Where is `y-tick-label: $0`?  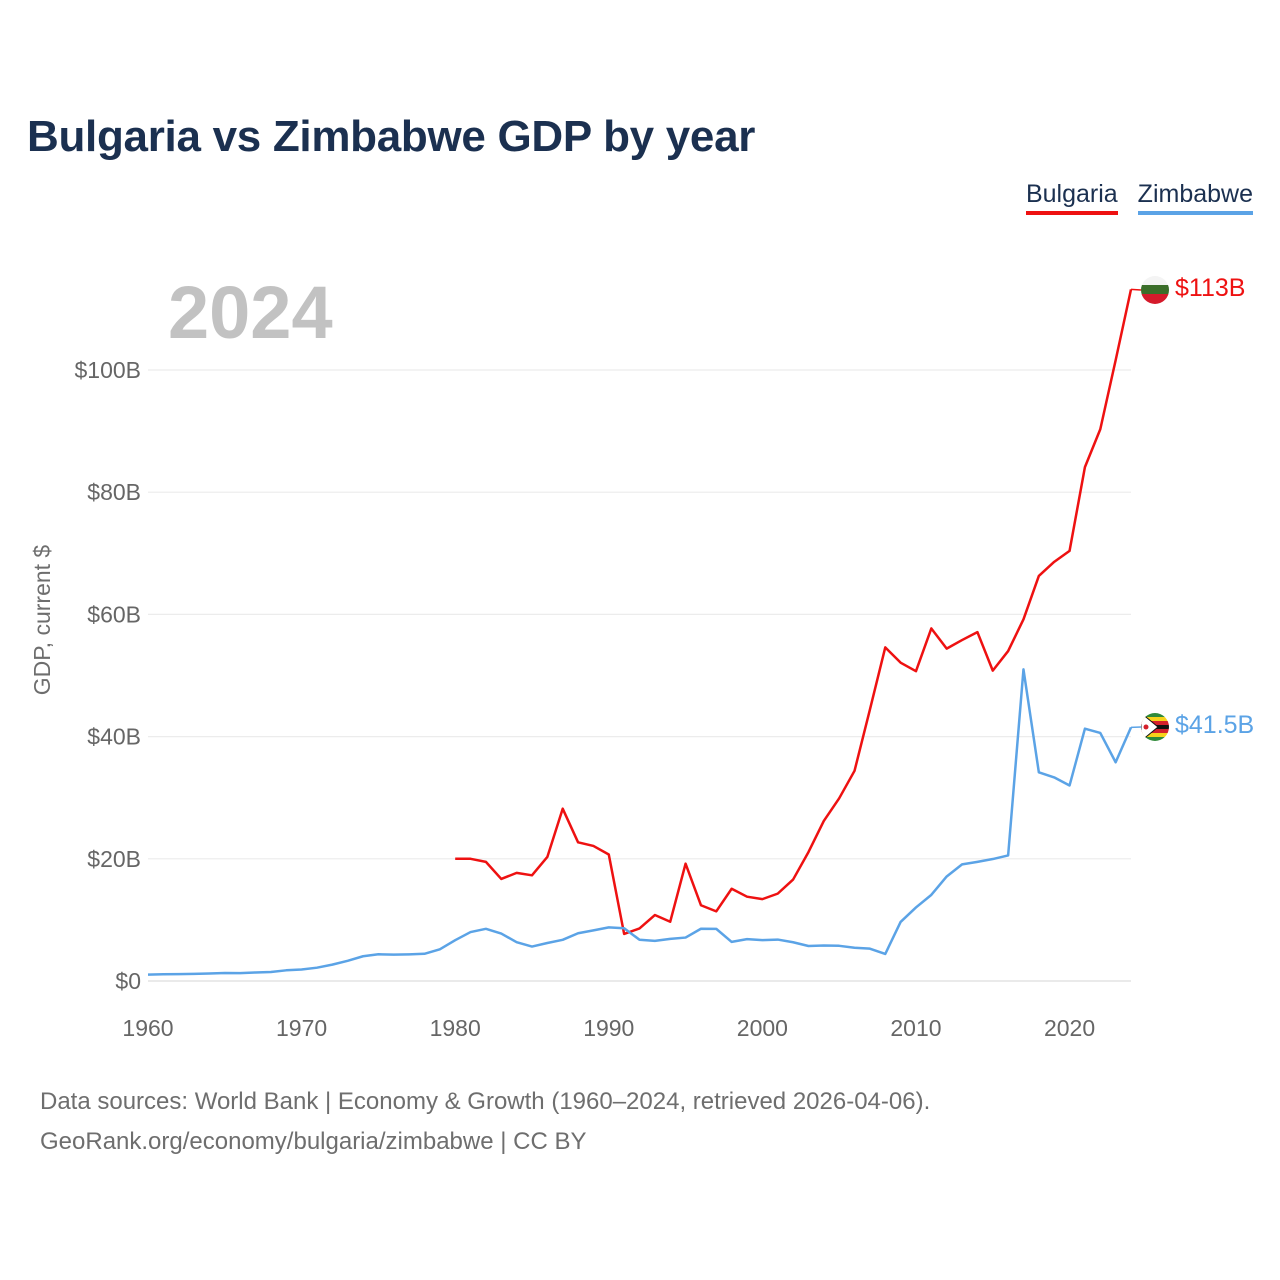 y-tick-label: $0 is located at coordinates (128, 981).